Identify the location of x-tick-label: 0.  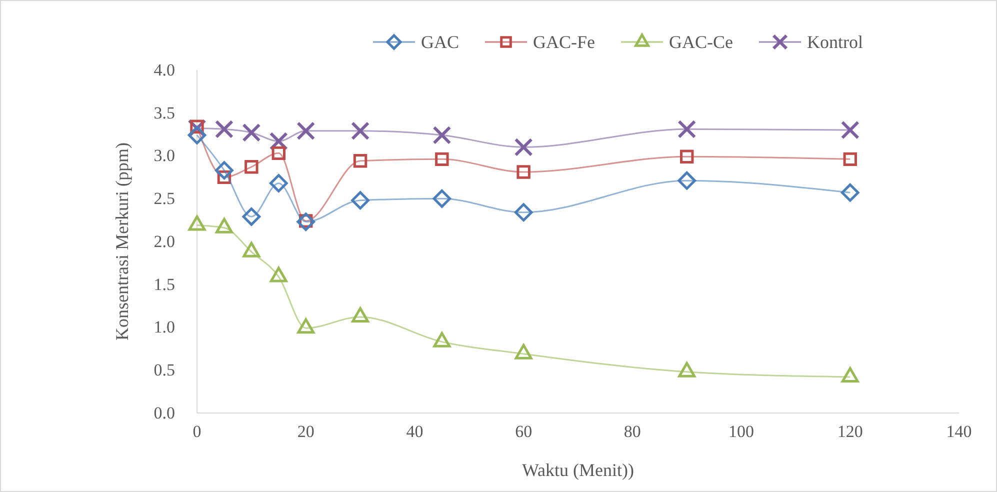
(197, 432).